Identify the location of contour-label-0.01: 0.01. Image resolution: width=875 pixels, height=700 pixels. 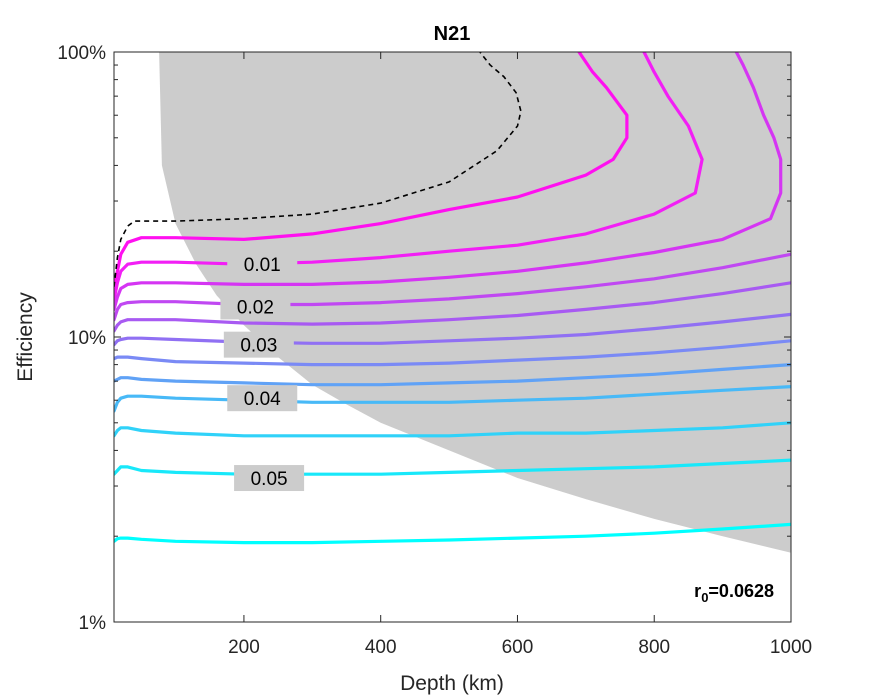
(262, 265).